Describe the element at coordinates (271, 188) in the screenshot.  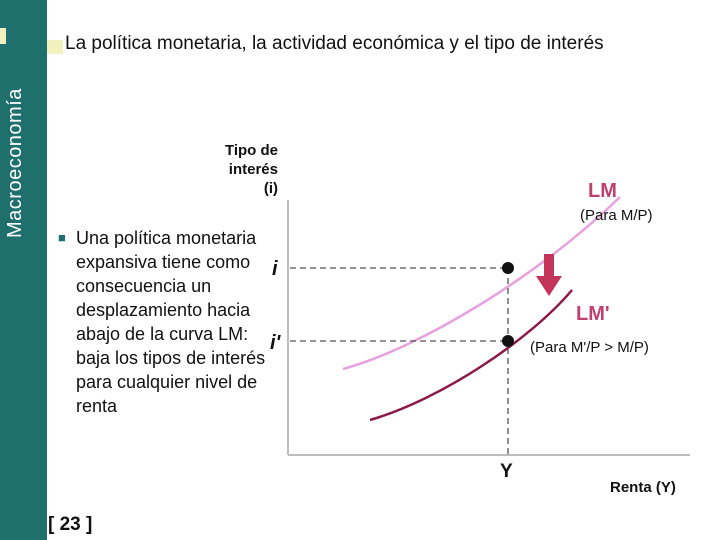
I see `y-axis-label-line-3: (i)` at that location.